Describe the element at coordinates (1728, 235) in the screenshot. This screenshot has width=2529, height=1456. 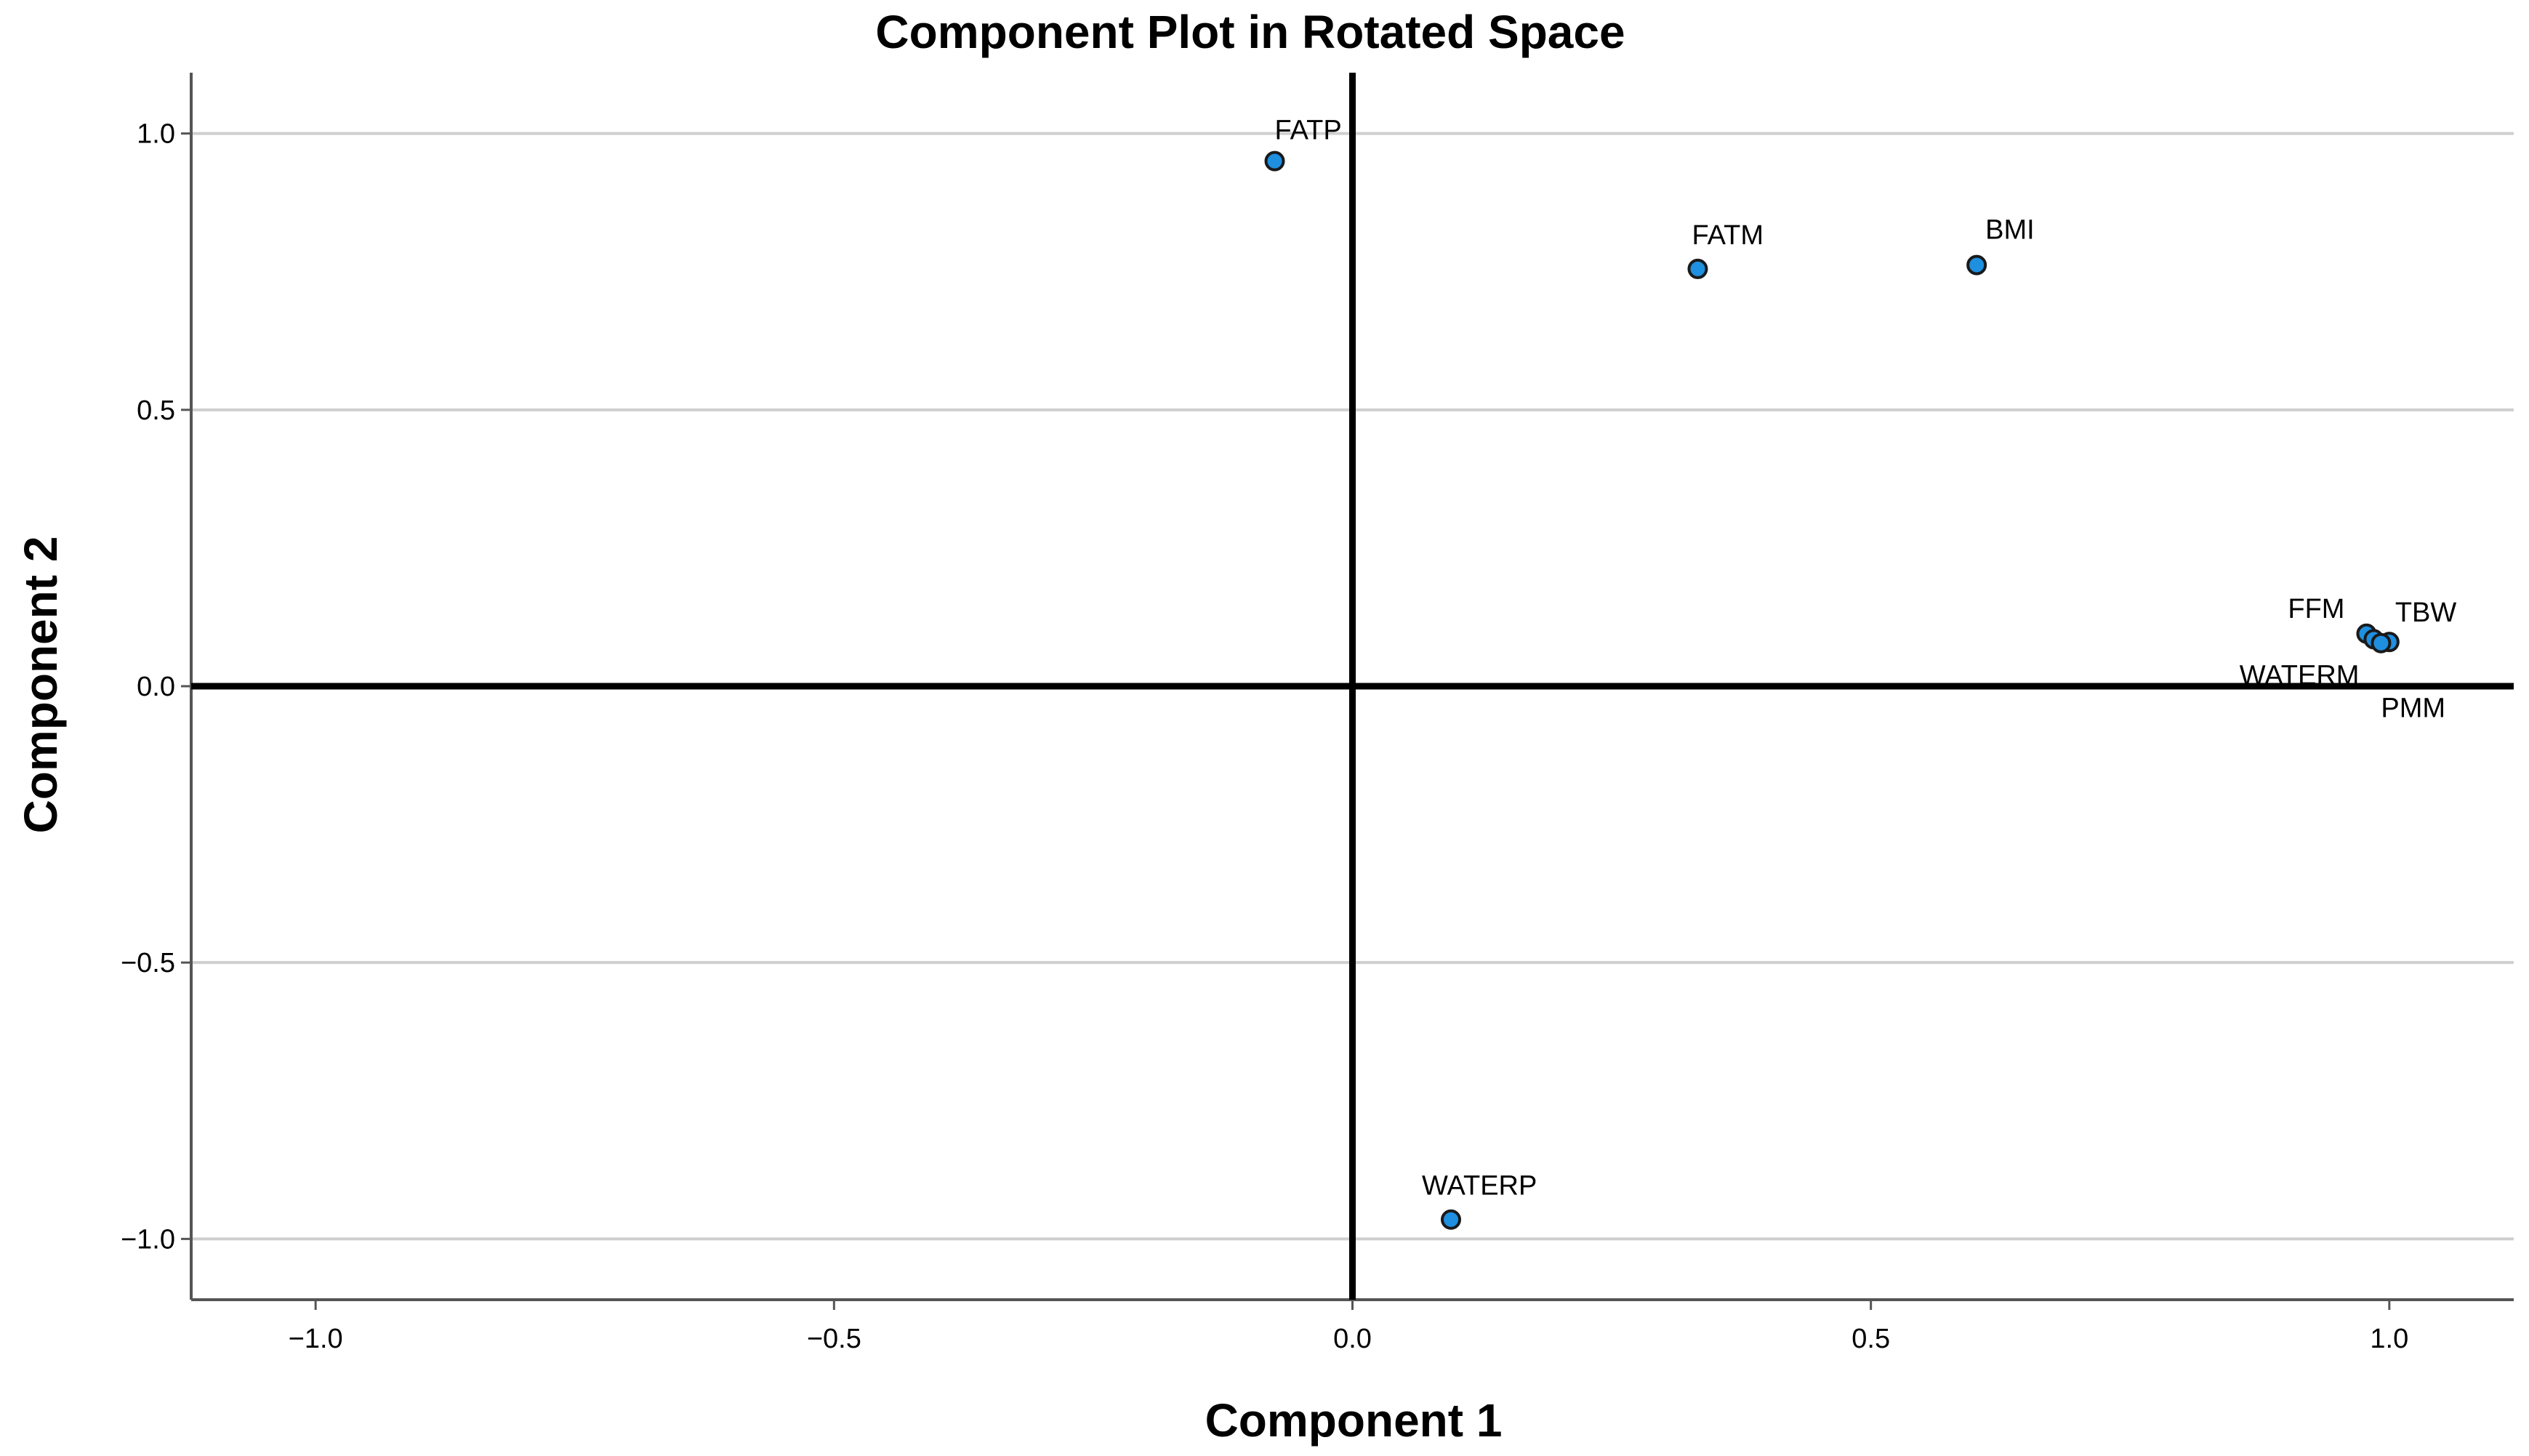
I see `point-label-fatm: FATM` at that location.